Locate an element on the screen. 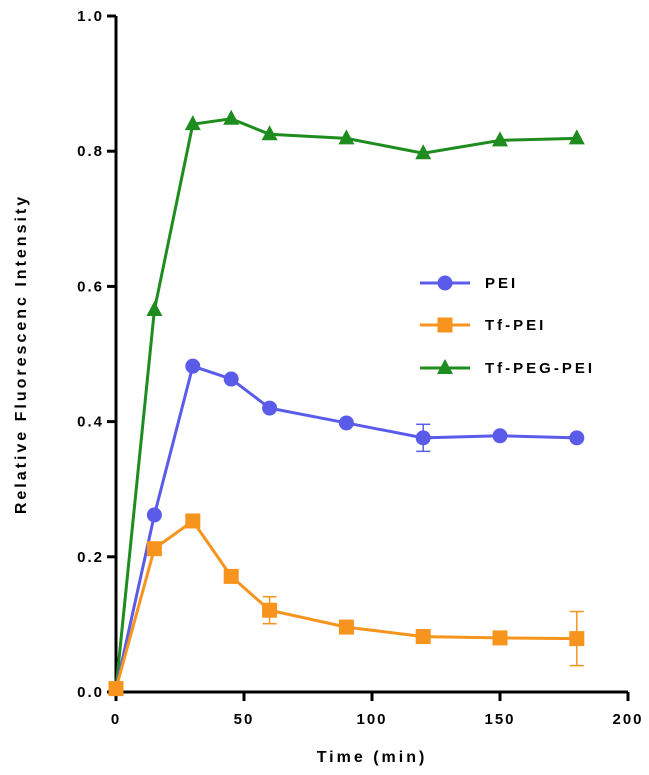 Image resolution: width=649 pixels, height=775 pixels. x-tick-label: 50 is located at coordinates (244, 719).